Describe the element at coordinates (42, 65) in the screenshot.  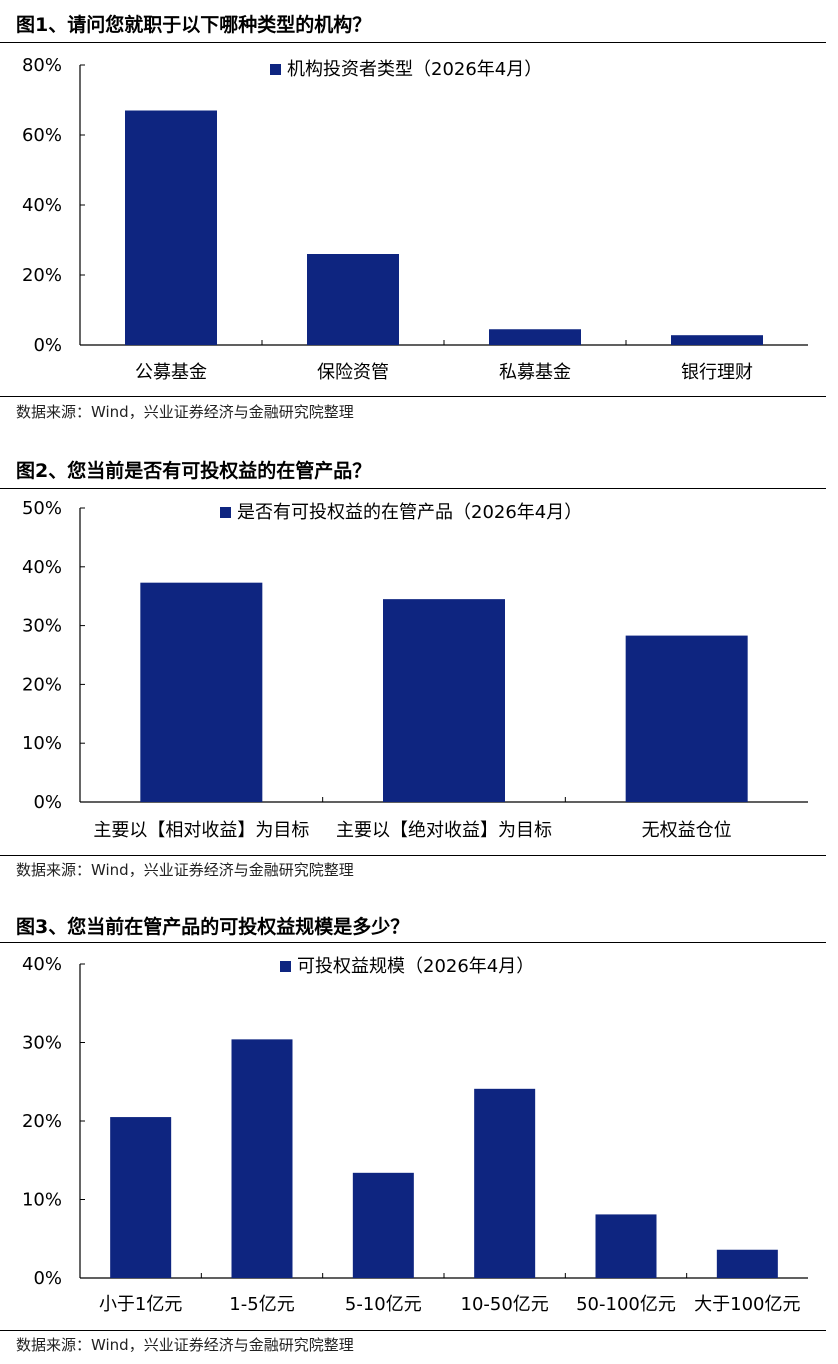
I see `y-tick-label: 80%` at that location.